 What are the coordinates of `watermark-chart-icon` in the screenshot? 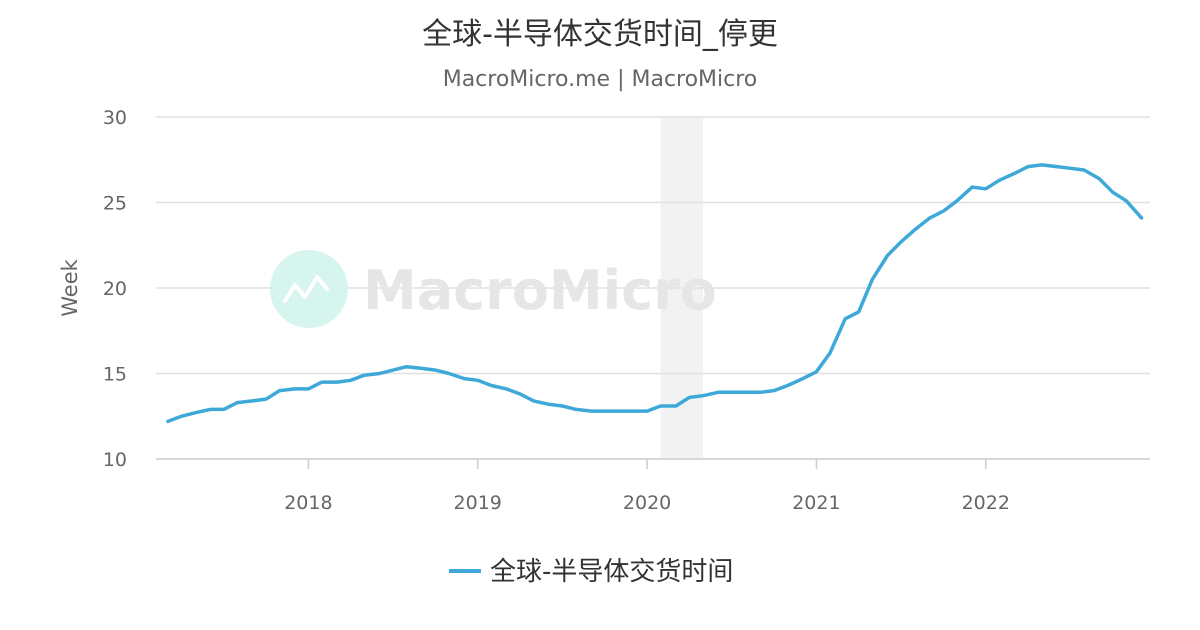 It's located at (306, 289).